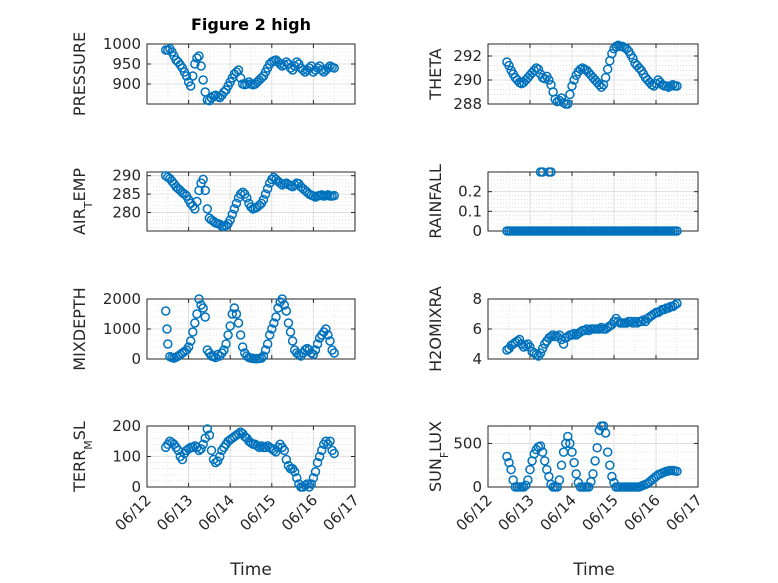 This screenshot has width=778, height=583. I want to click on y-tick-label: 4, so click(477, 359).